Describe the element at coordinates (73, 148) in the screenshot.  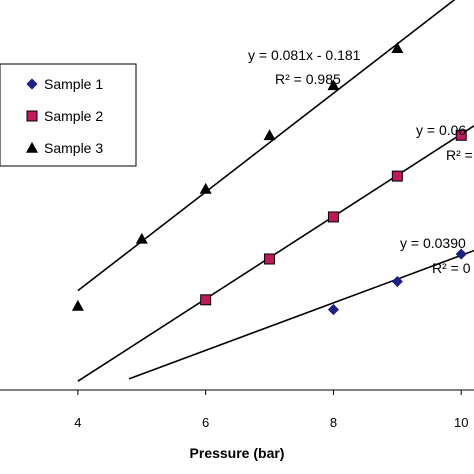
I see `legend-label-series-3: Sample 3` at that location.